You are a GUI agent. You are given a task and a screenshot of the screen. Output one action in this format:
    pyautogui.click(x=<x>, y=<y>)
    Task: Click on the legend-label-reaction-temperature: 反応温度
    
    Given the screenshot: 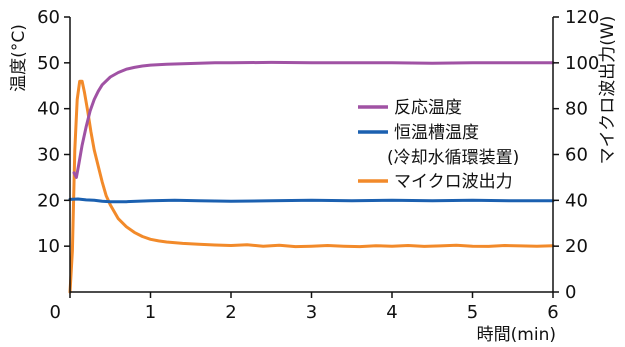 What is the action you would take?
    pyautogui.click(x=428, y=108)
    